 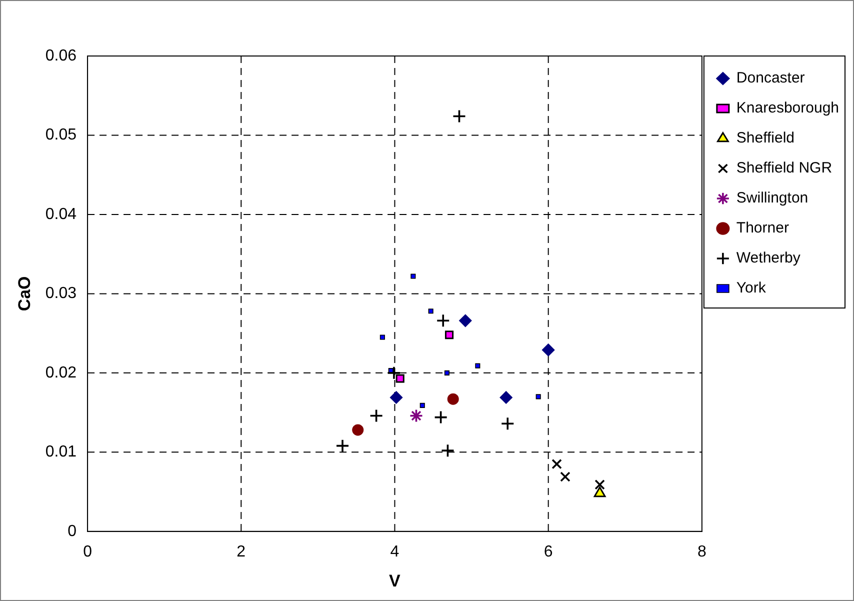 What do you see at coordinates (787, 108) in the screenshot?
I see `legend-label: Knaresborough` at bounding box center [787, 108].